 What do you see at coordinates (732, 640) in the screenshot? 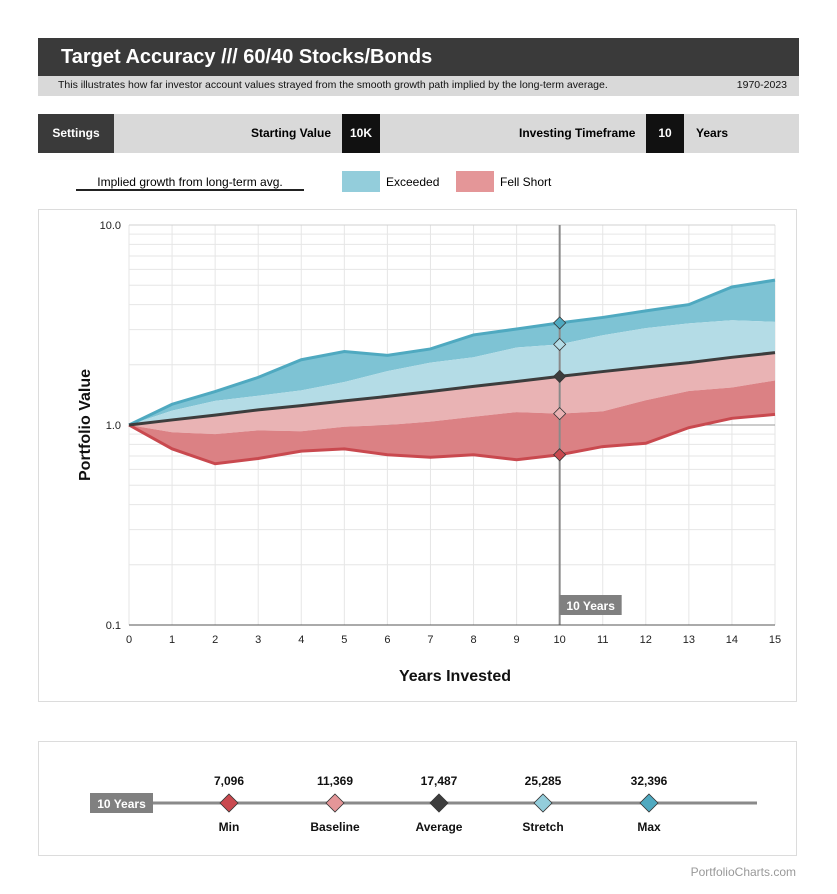
I see `x-tick-label: 14` at bounding box center [732, 640].